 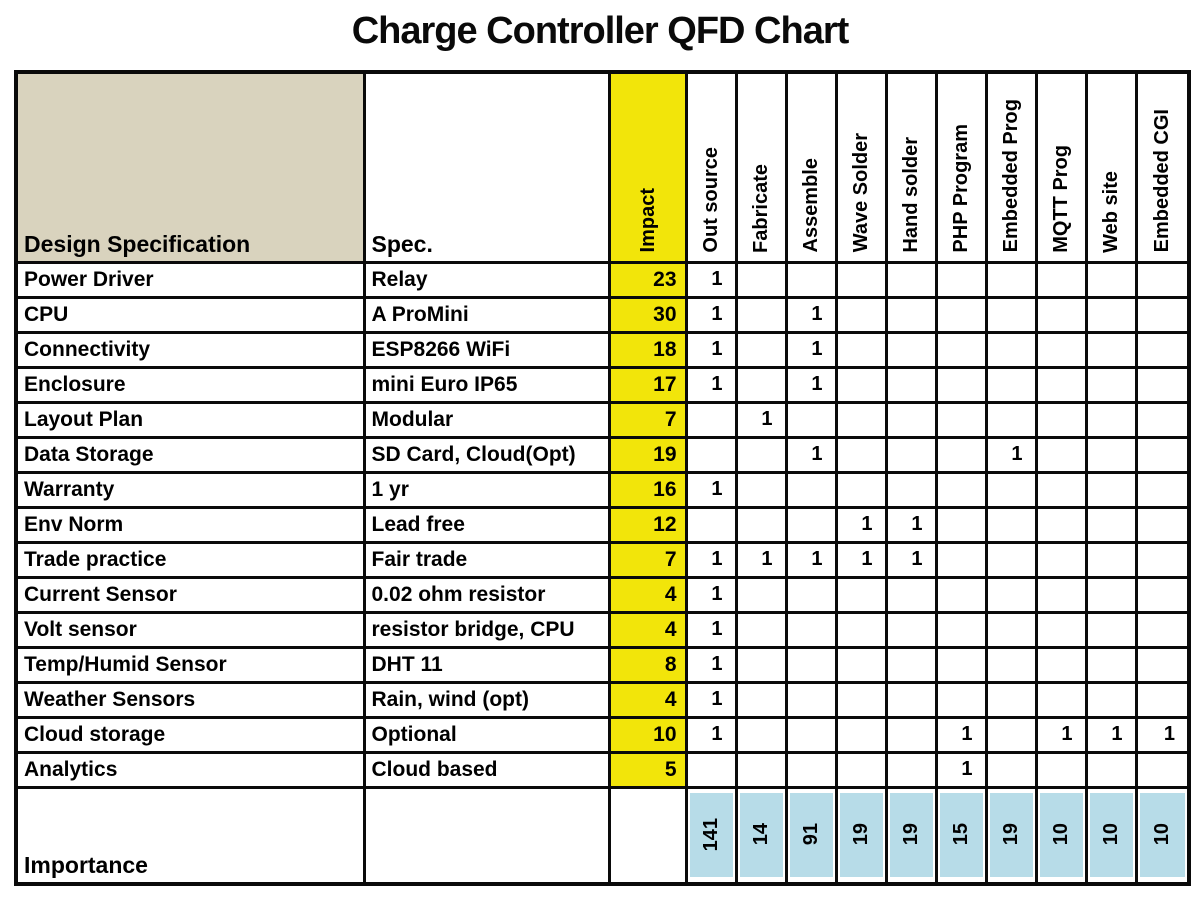 I want to click on design-spec-cell: Layout Plan, so click(x=190, y=419).